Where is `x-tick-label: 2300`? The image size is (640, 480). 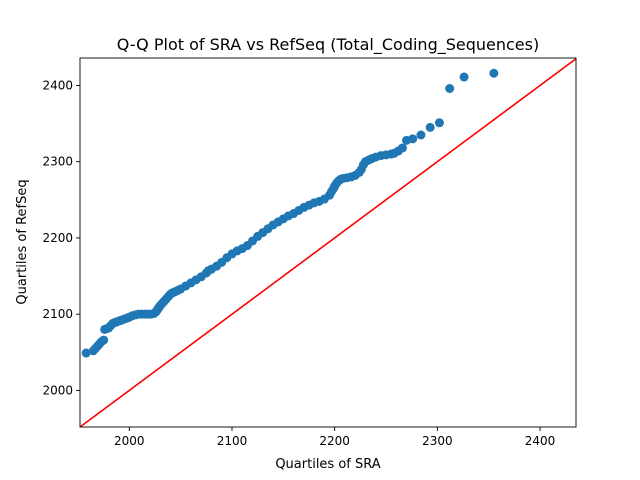
x-tick-label: 2300 is located at coordinates (437, 441).